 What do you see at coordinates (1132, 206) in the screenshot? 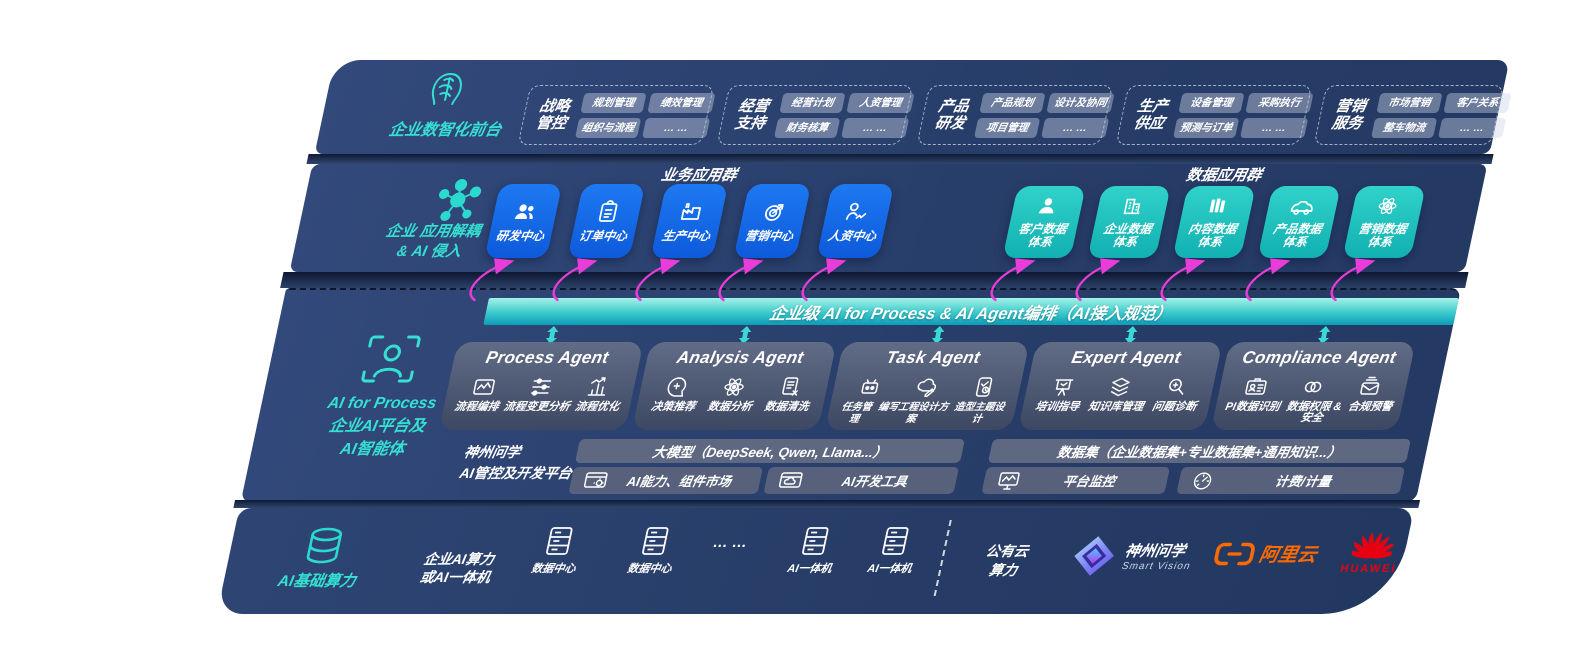
I see `building-icon` at bounding box center [1132, 206].